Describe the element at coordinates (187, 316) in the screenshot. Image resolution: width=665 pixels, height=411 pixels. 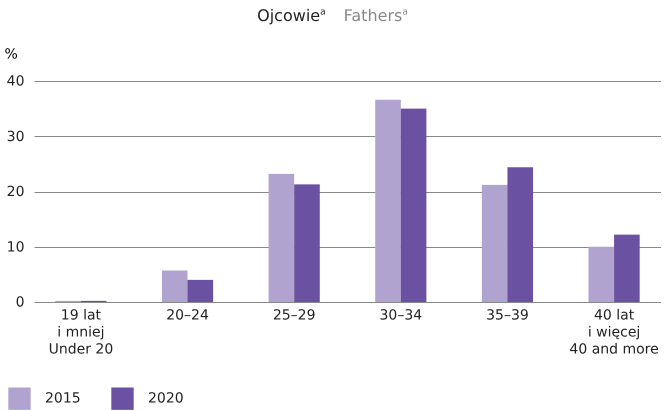
I see `x-tick-label: 20–24` at that location.